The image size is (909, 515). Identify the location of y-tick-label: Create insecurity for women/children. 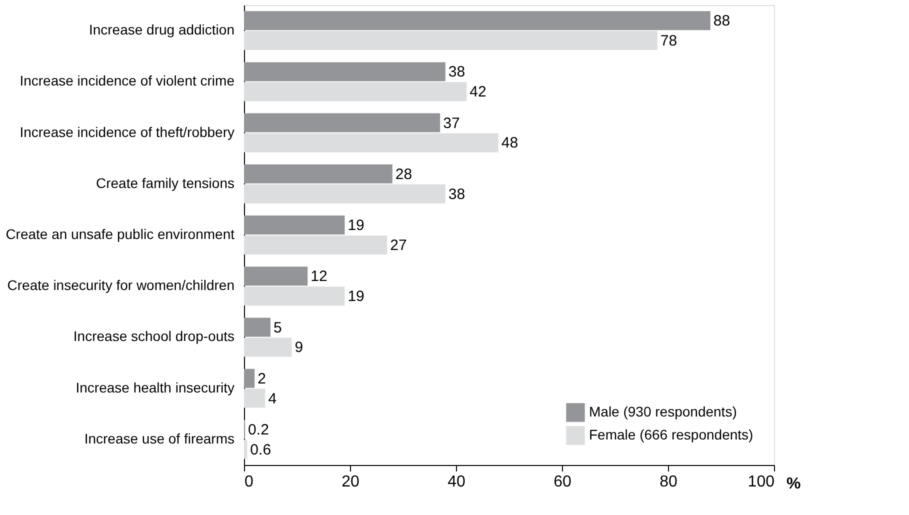
(120, 285).